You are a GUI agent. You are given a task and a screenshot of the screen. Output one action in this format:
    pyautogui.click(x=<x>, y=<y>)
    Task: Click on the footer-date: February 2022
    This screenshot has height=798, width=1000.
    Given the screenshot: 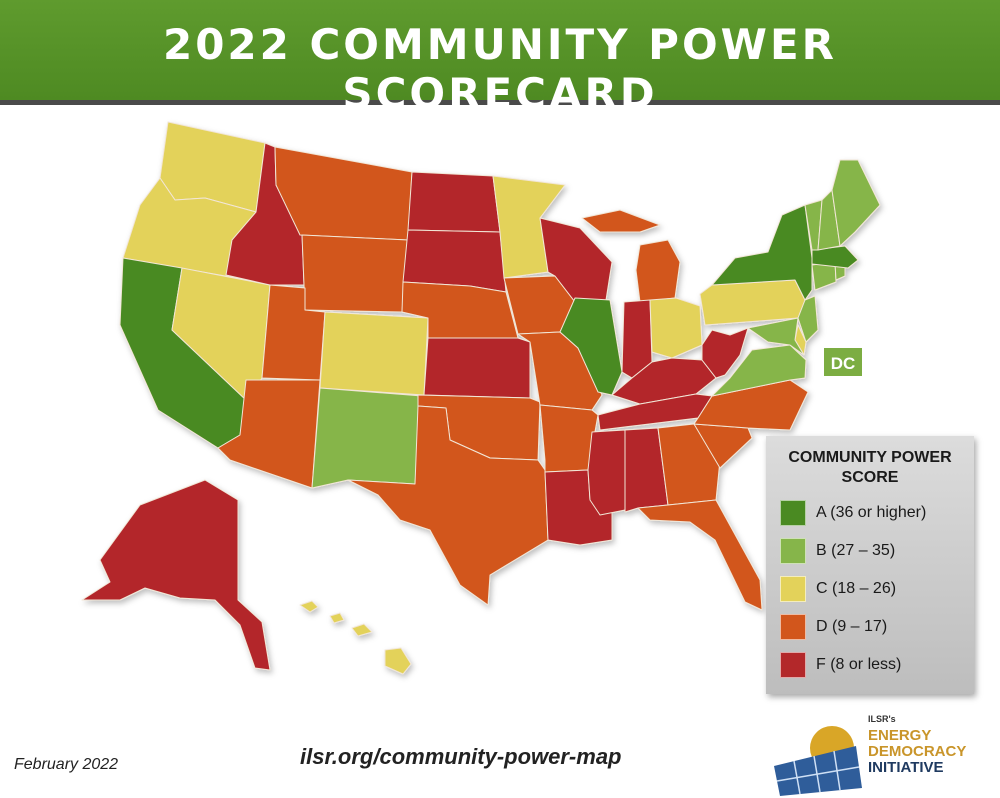 What is the action you would take?
    pyautogui.click(x=66, y=764)
    